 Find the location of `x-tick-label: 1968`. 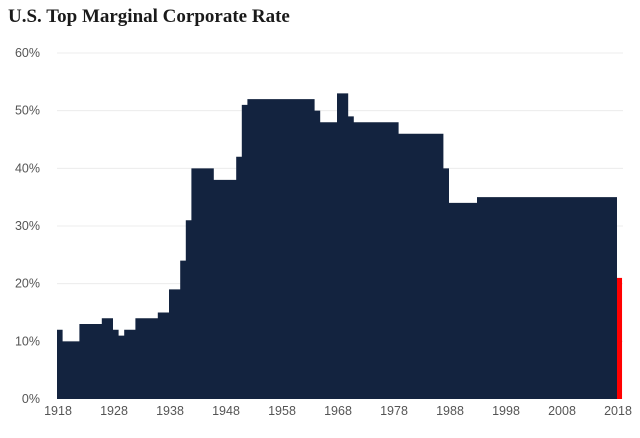

x-tick-label: 1968 is located at coordinates (338, 411).